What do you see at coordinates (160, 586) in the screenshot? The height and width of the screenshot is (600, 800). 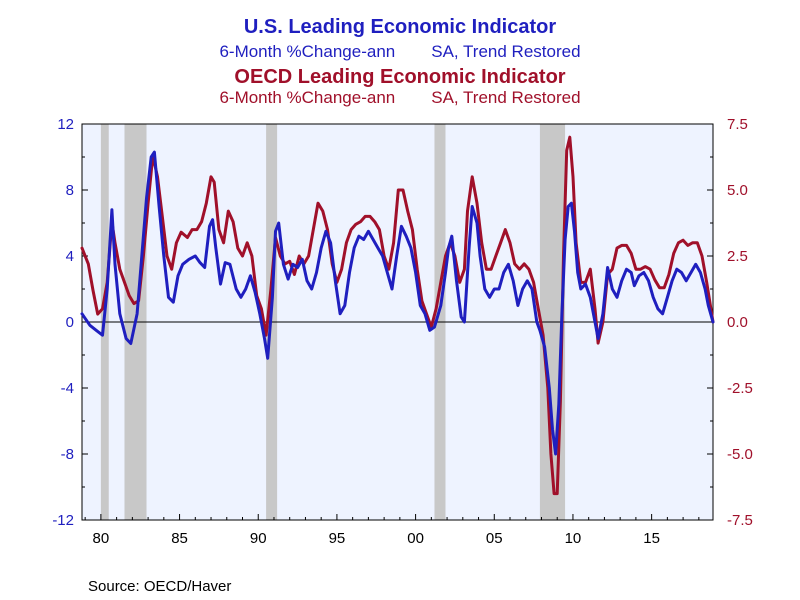 I see `source-note: Source: OECD/Haver` at bounding box center [160, 586].